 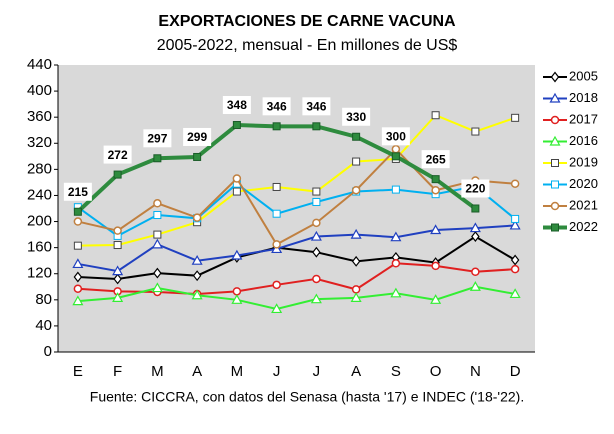 What do you see at coordinates (39, 247) in the screenshot?
I see `y-tick-label: 160` at bounding box center [39, 247].